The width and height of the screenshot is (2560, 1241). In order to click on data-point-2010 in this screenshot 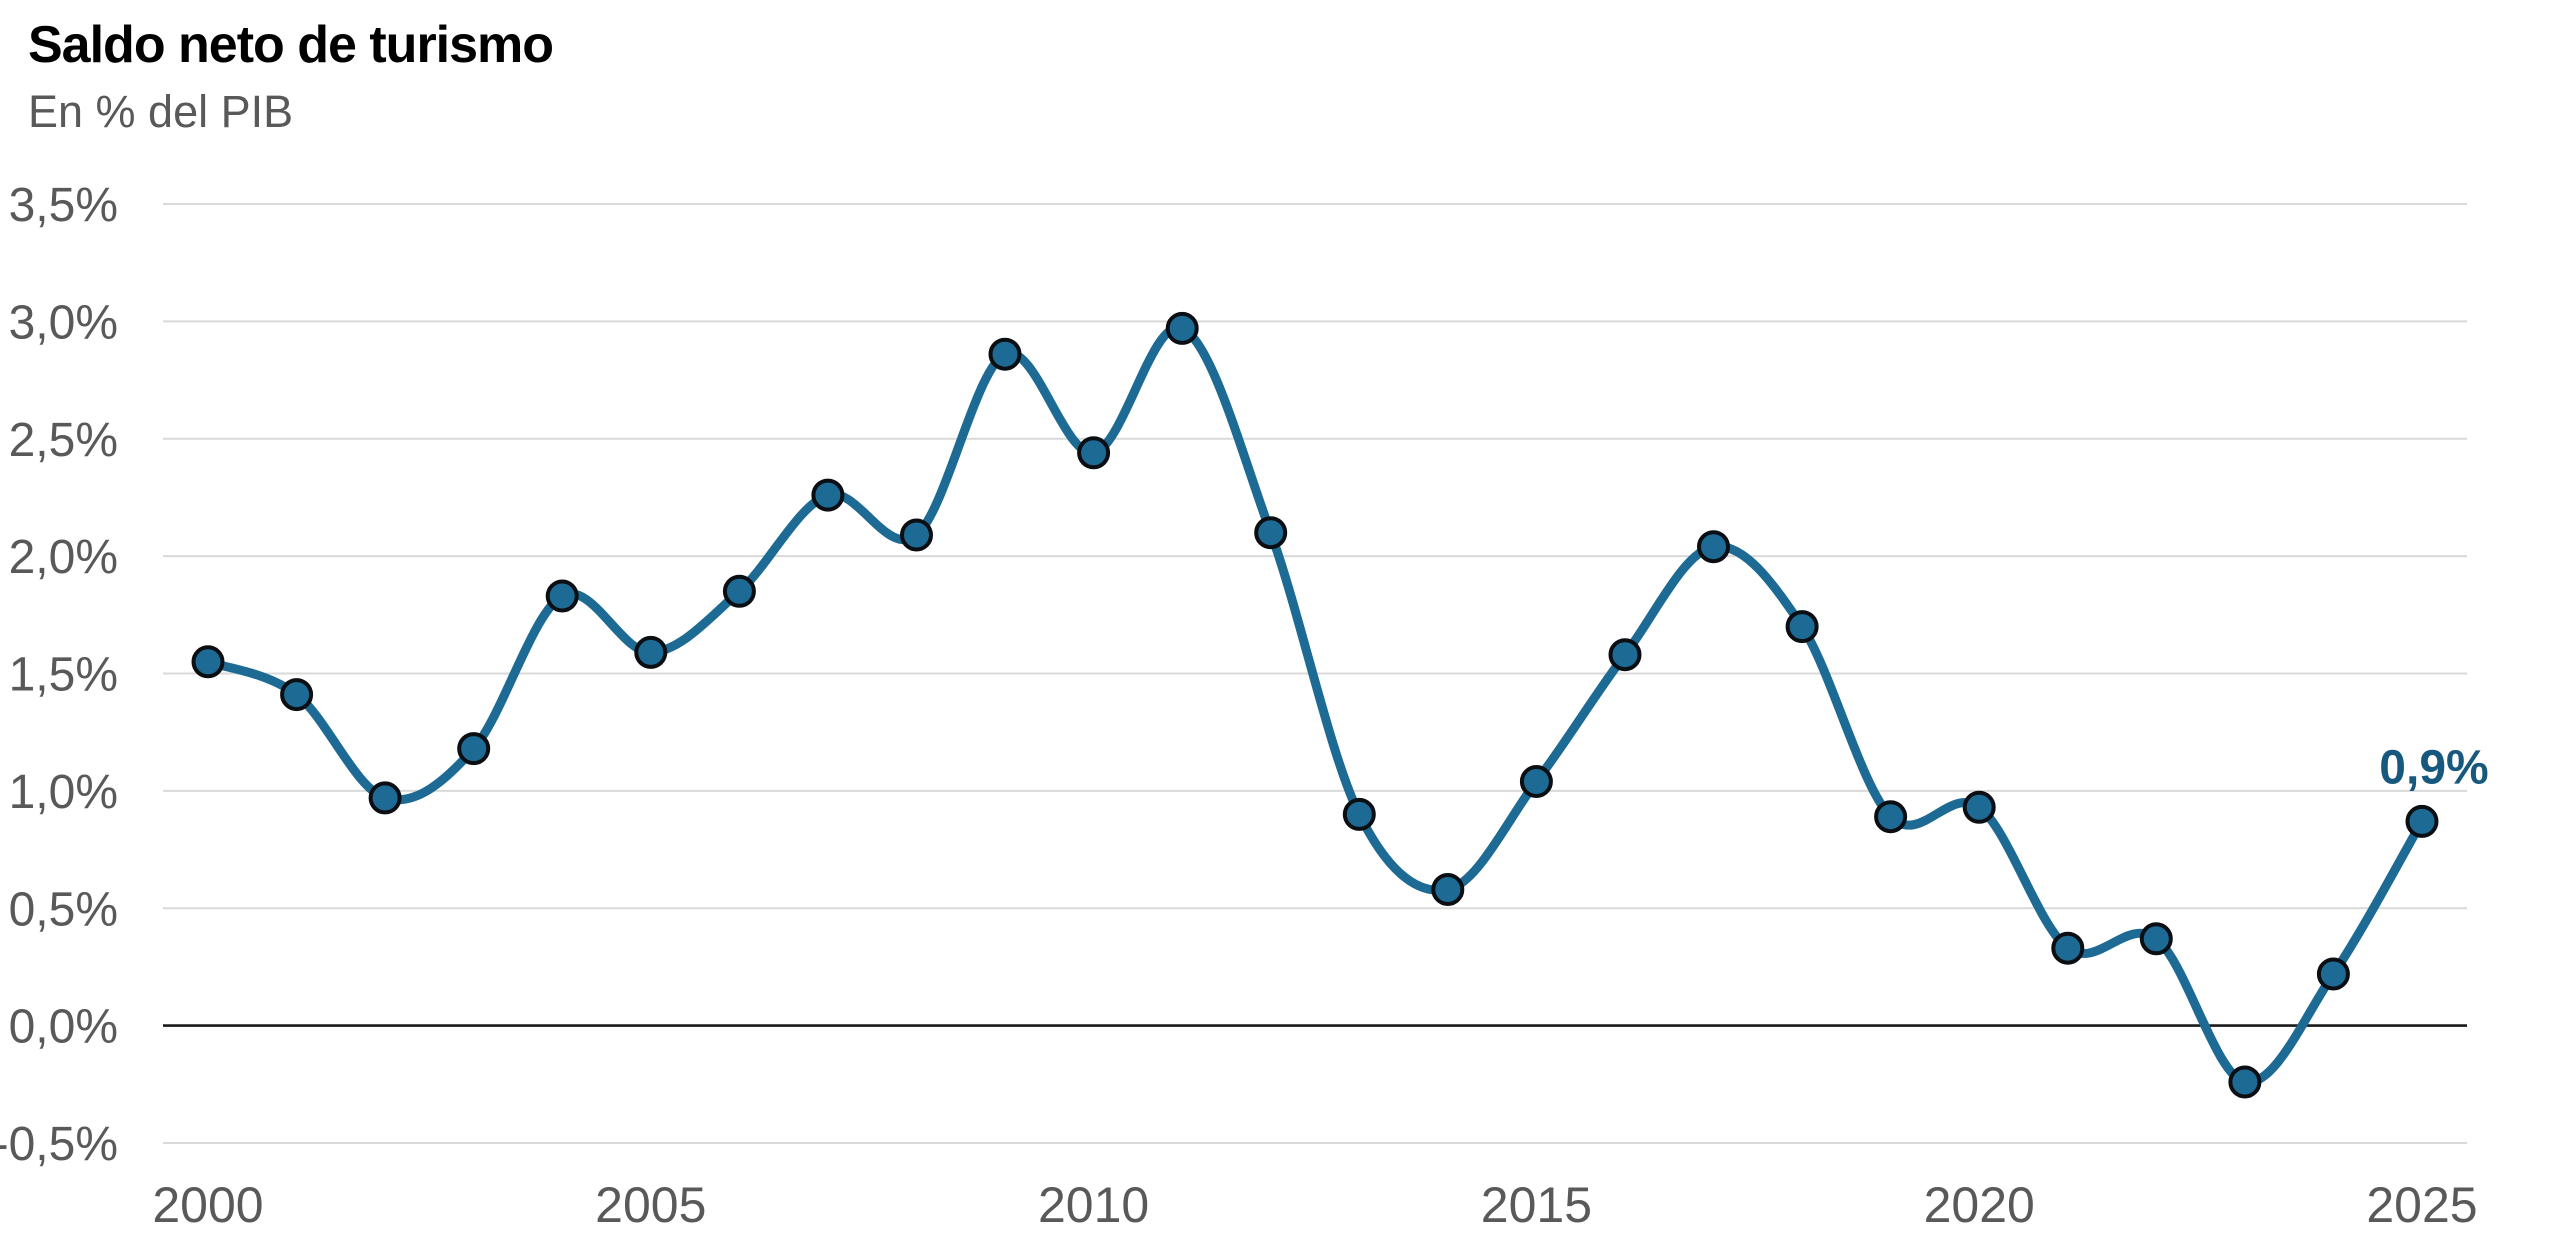, I will do `click(1094, 453)`.